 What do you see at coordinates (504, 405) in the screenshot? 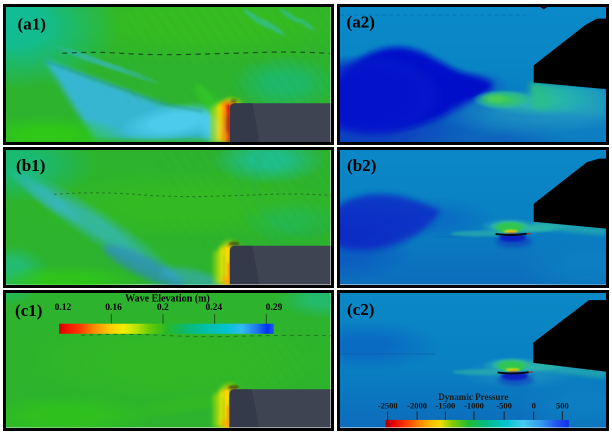
I see `svg-text: -500` at bounding box center [504, 405].